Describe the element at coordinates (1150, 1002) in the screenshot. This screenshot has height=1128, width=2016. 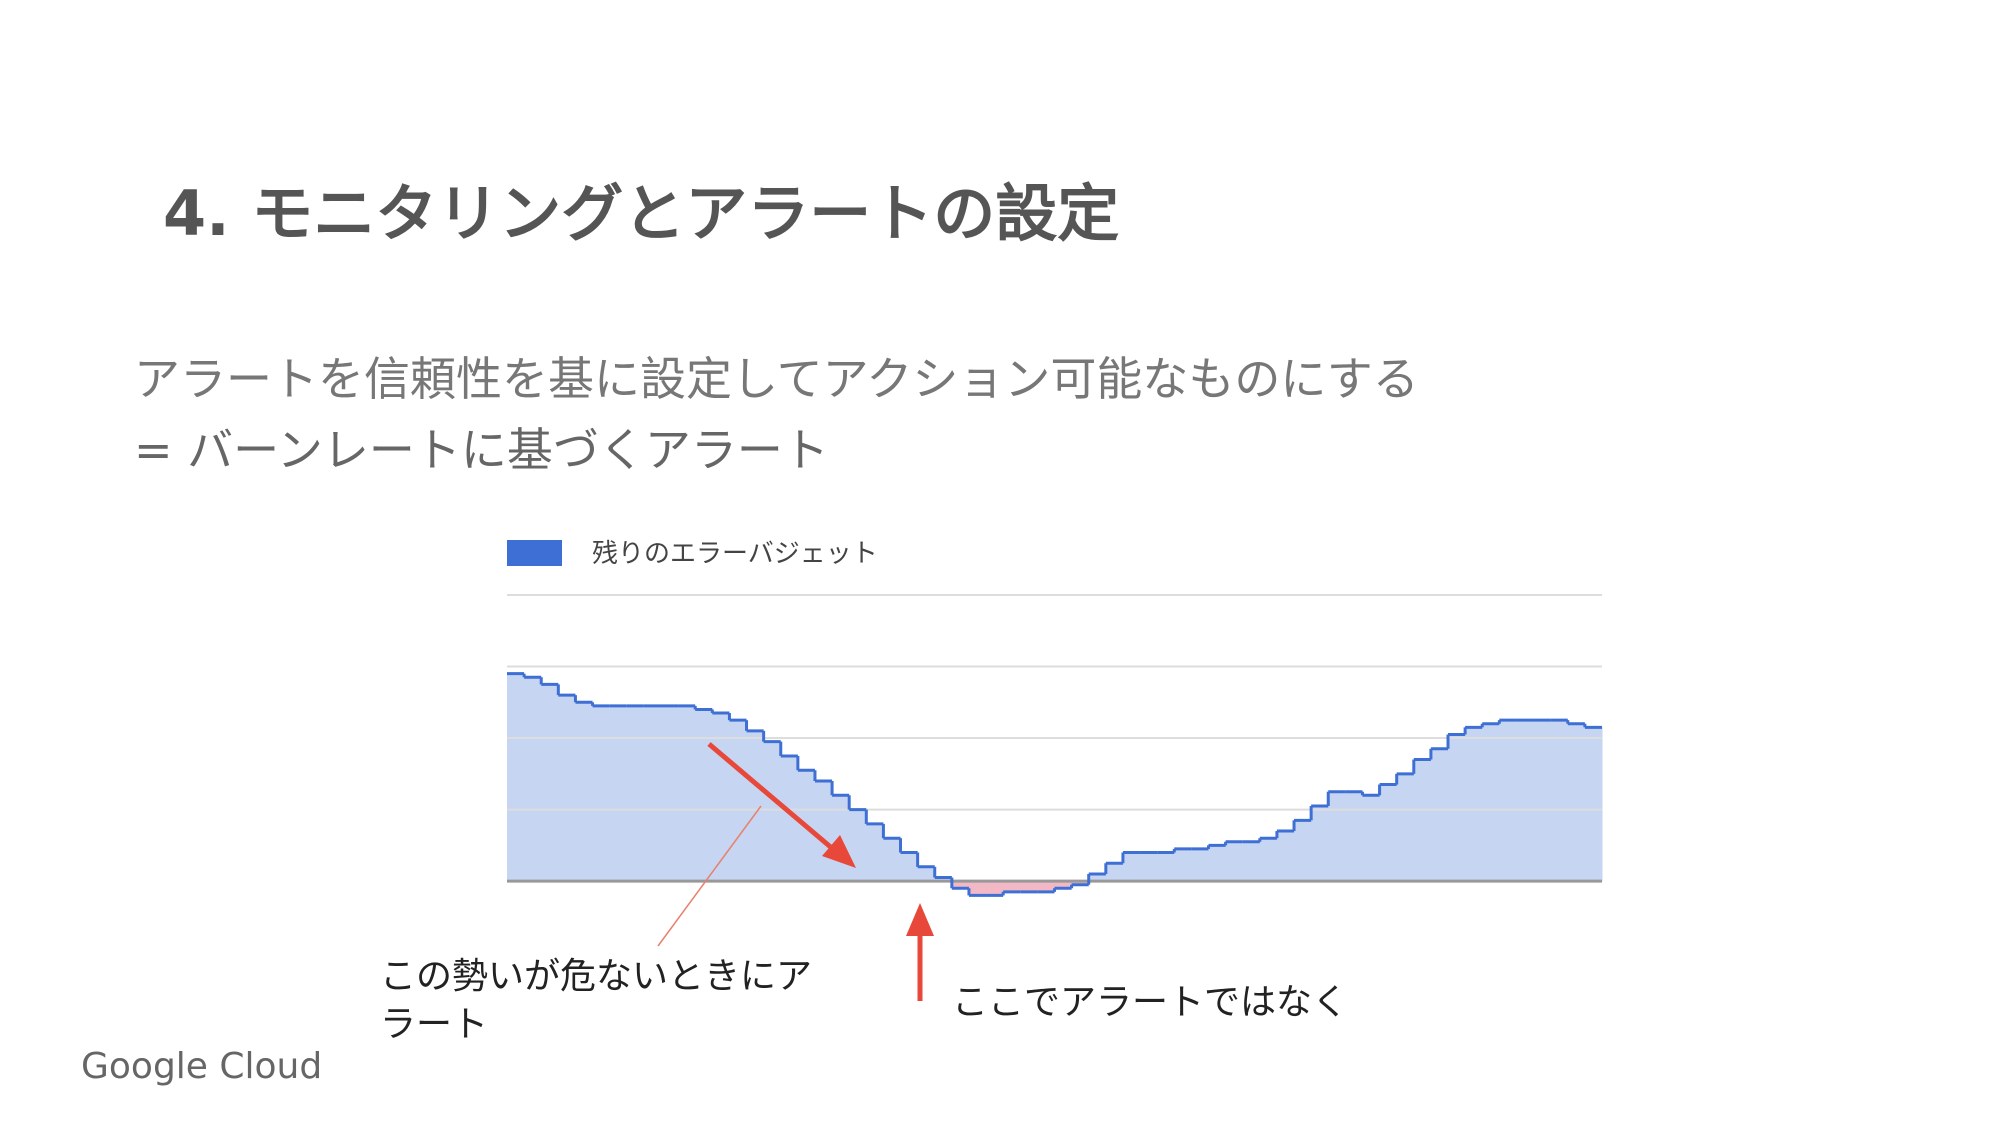
I see `annotation: ここでアラートではなく` at that location.